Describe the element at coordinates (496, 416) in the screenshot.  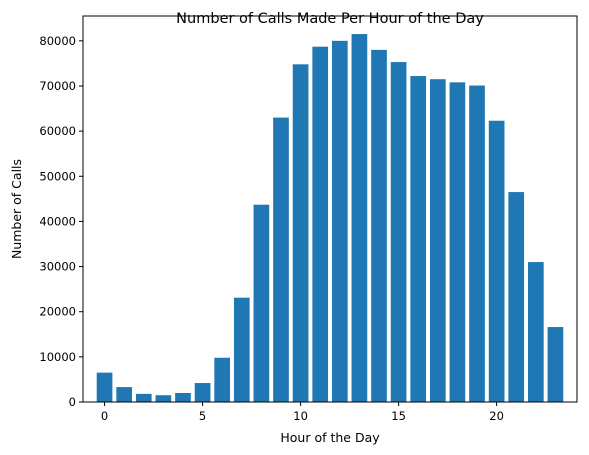
I see `x-tick-label: 20` at that location.